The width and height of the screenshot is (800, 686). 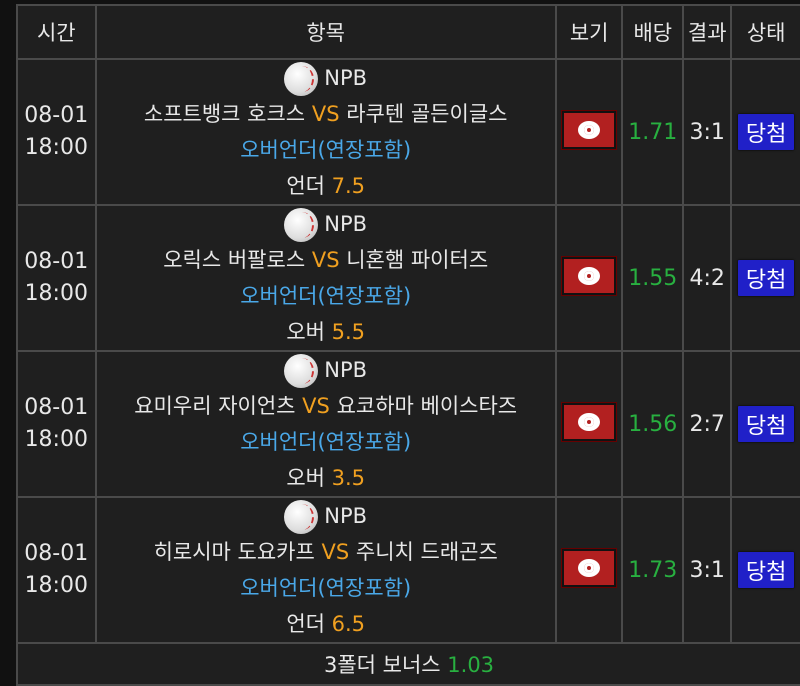 What do you see at coordinates (766, 32) in the screenshot?
I see `header-status: 상태` at bounding box center [766, 32].